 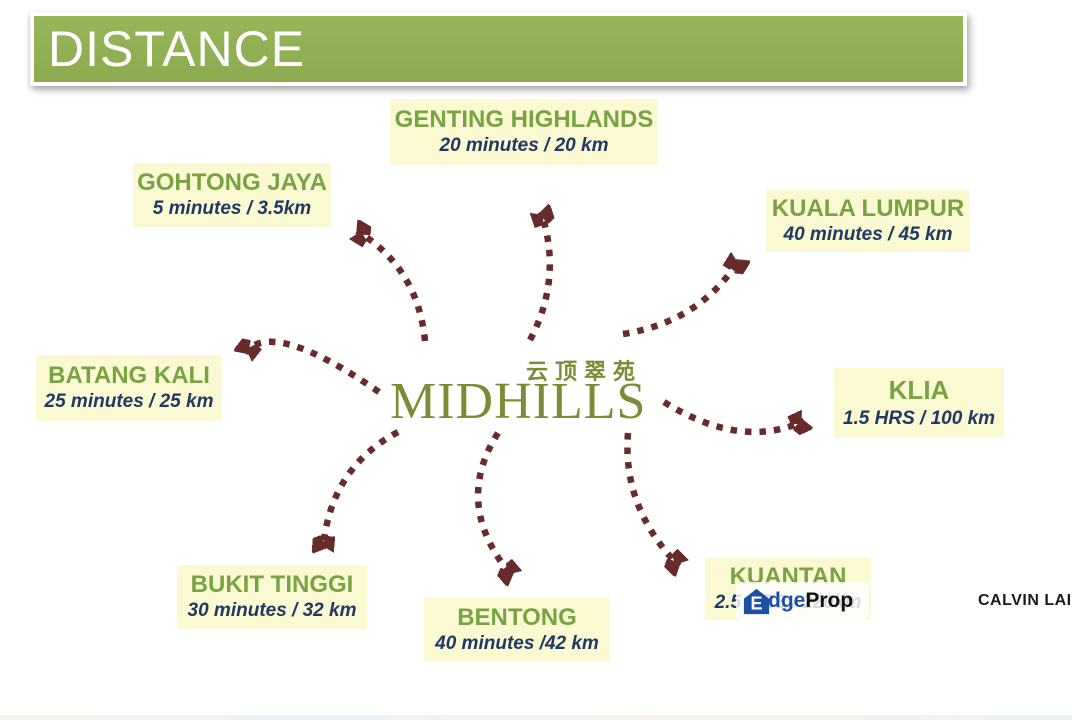 I want to click on location-name: KUALA LUMPUR, so click(x=868, y=208).